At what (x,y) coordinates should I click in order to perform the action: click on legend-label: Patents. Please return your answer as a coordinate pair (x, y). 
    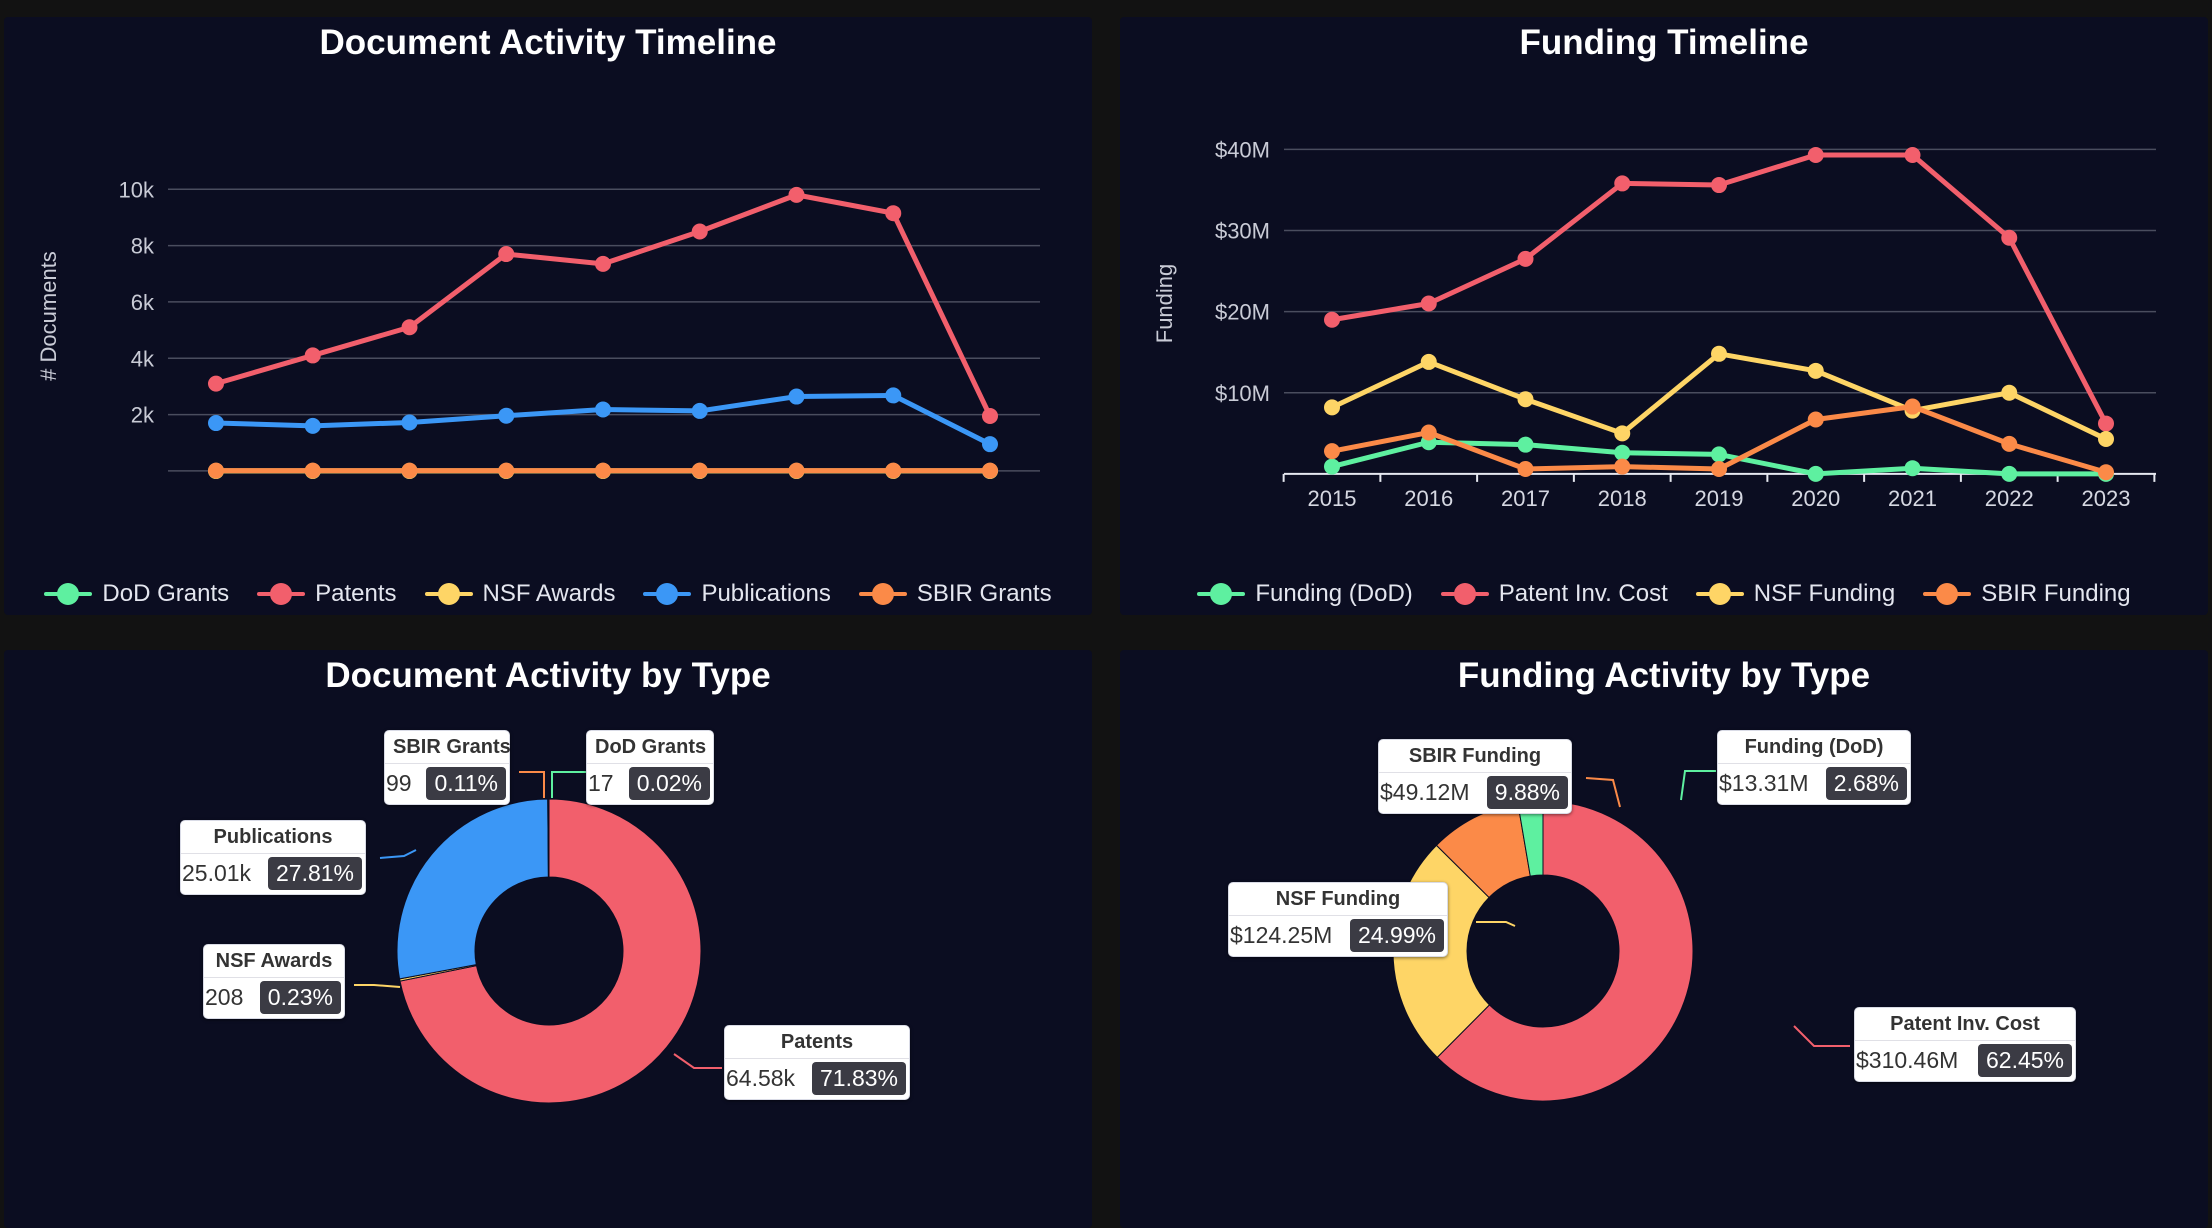
    Looking at the image, I should click on (356, 593).